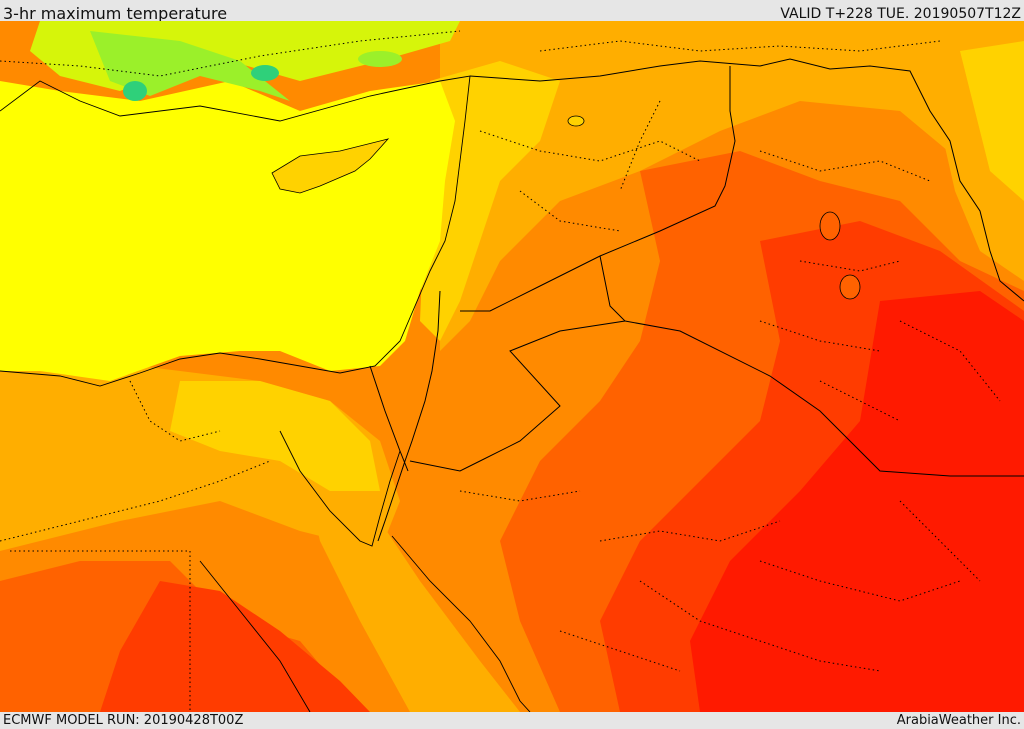 This screenshot has width=1024, height=729. I want to click on zone-gold-levant, so click(490, 201).